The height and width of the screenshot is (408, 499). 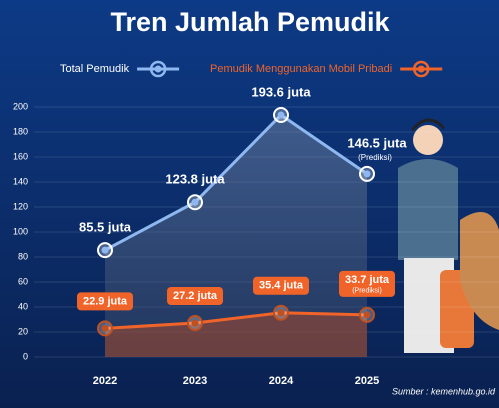 I want to click on y-tick-label: 0, so click(x=25, y=356).